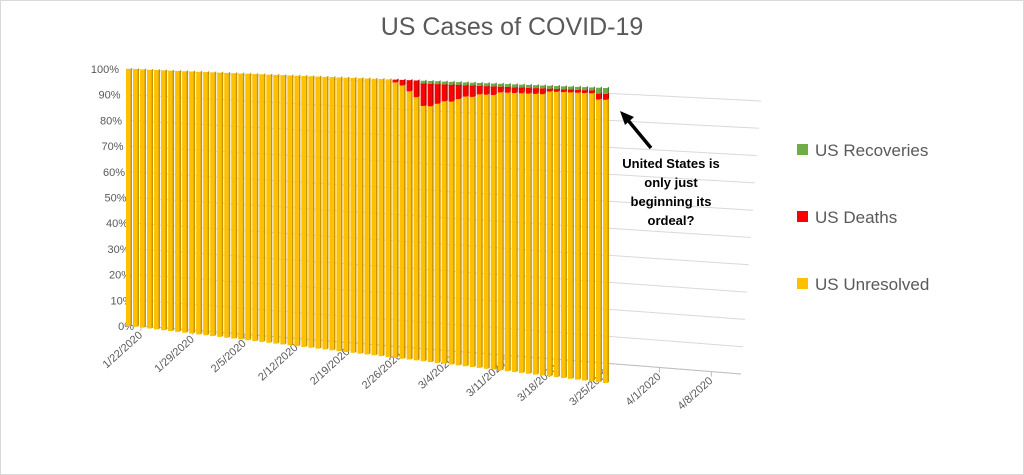 The height and width of the screenshot is (475, 1024). Describe the element at coordinates (639, 133) in the screenshot. I see `arrow-shaft` at that location.